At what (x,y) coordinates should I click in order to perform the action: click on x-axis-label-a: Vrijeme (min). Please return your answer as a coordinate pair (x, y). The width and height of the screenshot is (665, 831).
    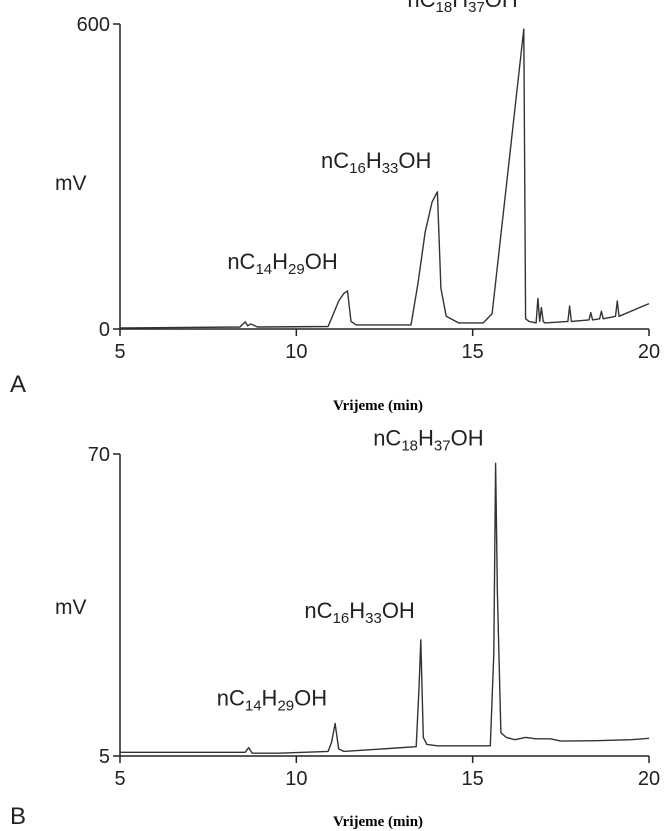
    Looking at the image, I should click on (378, 406).